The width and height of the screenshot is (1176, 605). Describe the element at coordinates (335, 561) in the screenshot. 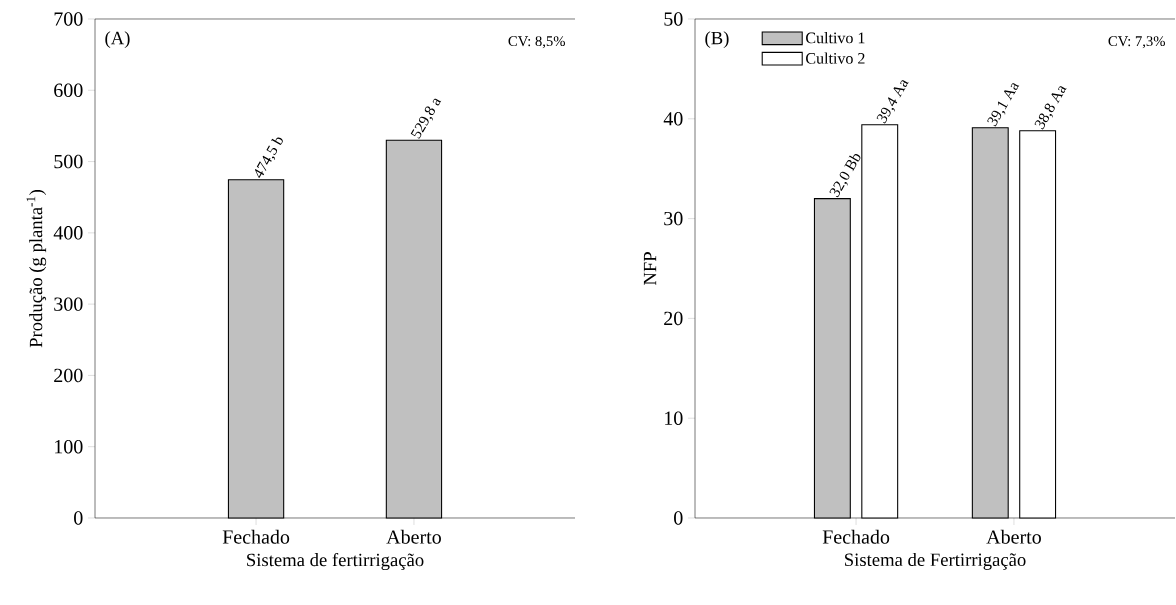

I see `x-axis-title: Sistema de fertirrigação` at that location.